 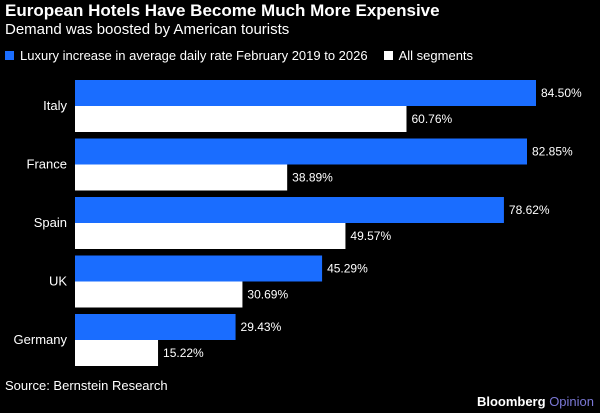 I want to click on category-label-germany: Germany, so click(x=41, y=339).